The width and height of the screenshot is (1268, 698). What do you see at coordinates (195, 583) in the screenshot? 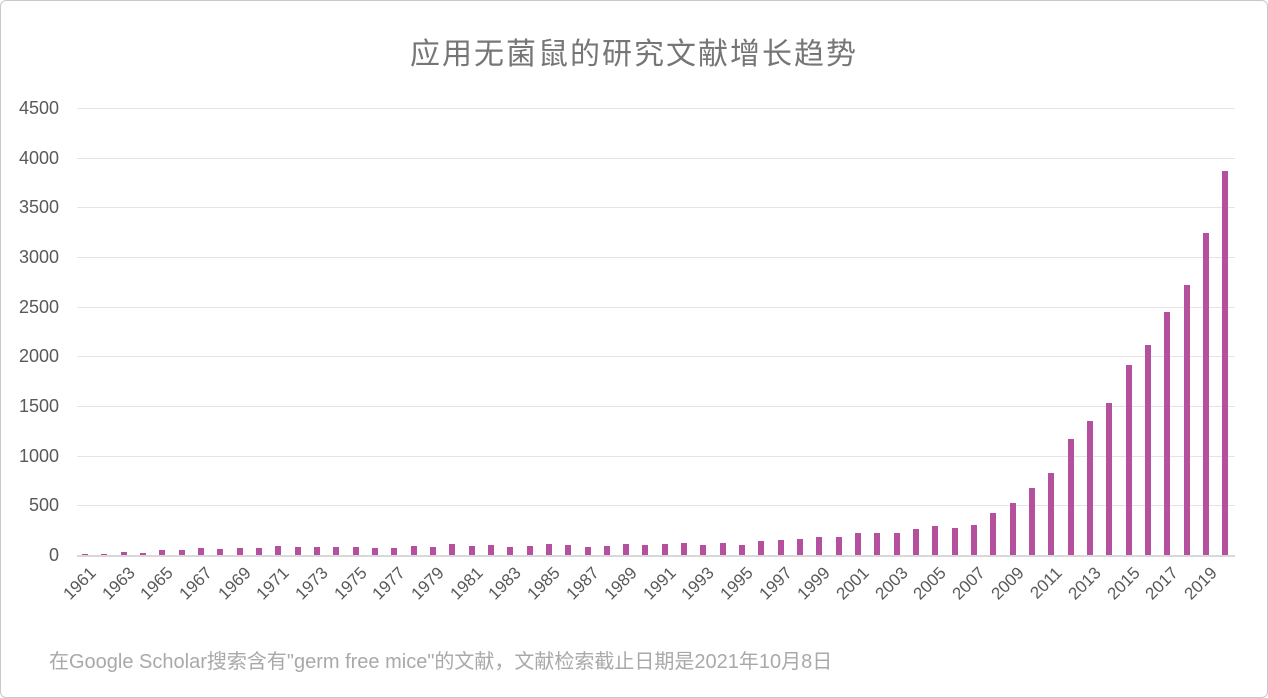
I see `x-tick-label: 1967` at bounding box center [195, 583].